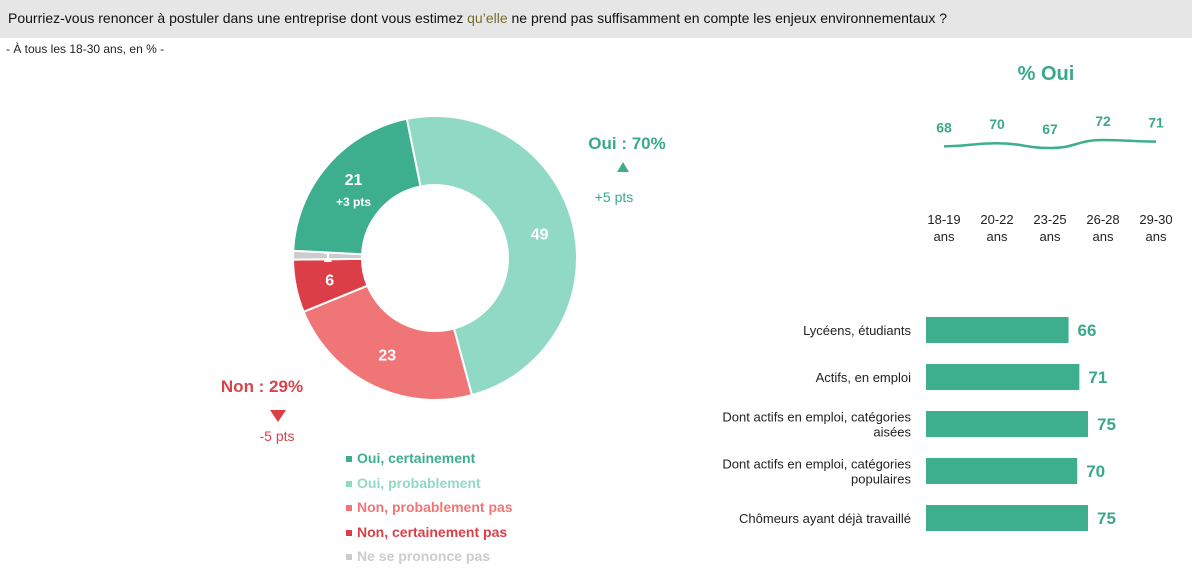 The image size is (1192, 574). What do you see at coordinates (1046, 74) in the screenshot?
I see `line-chart-title: % Oui` at bounding box center [1046, 74].